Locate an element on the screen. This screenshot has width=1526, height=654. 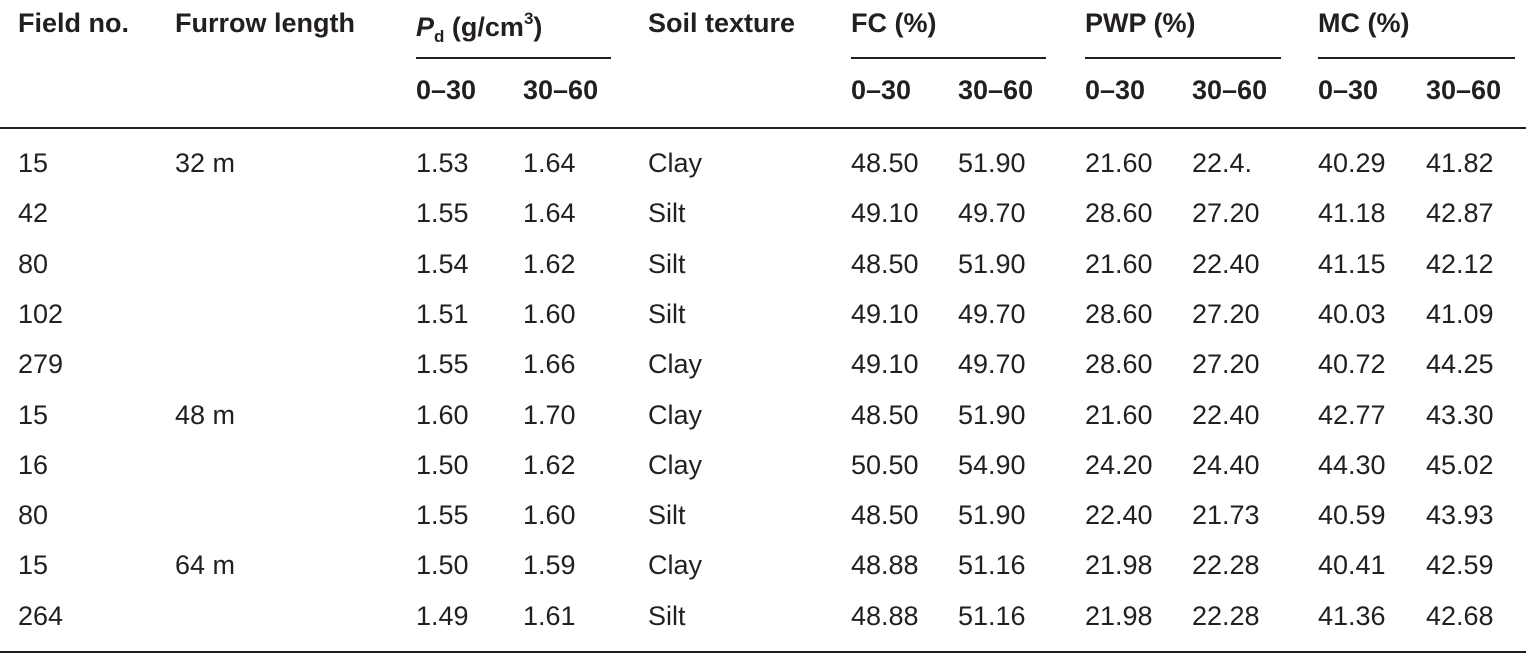
cell: 102 is located at coordinates (41, 313).